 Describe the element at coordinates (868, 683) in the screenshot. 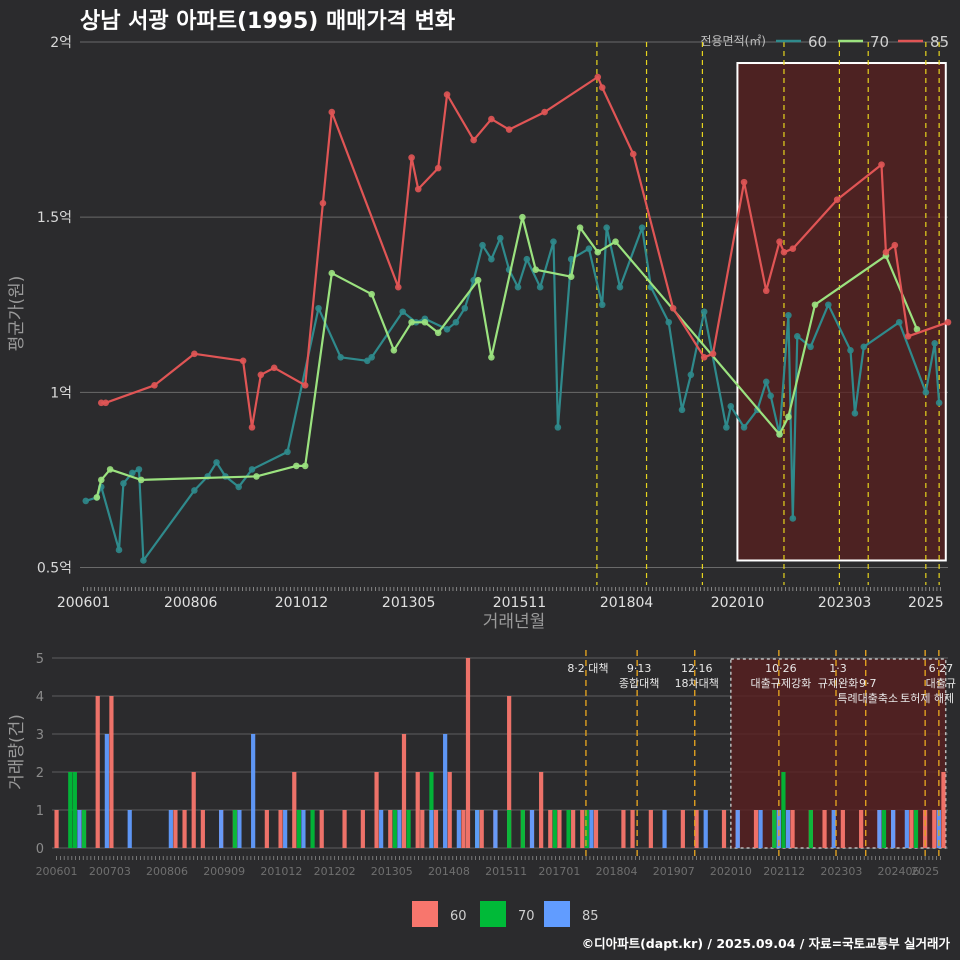

I see `policy-annotation: 9·7` at that location.